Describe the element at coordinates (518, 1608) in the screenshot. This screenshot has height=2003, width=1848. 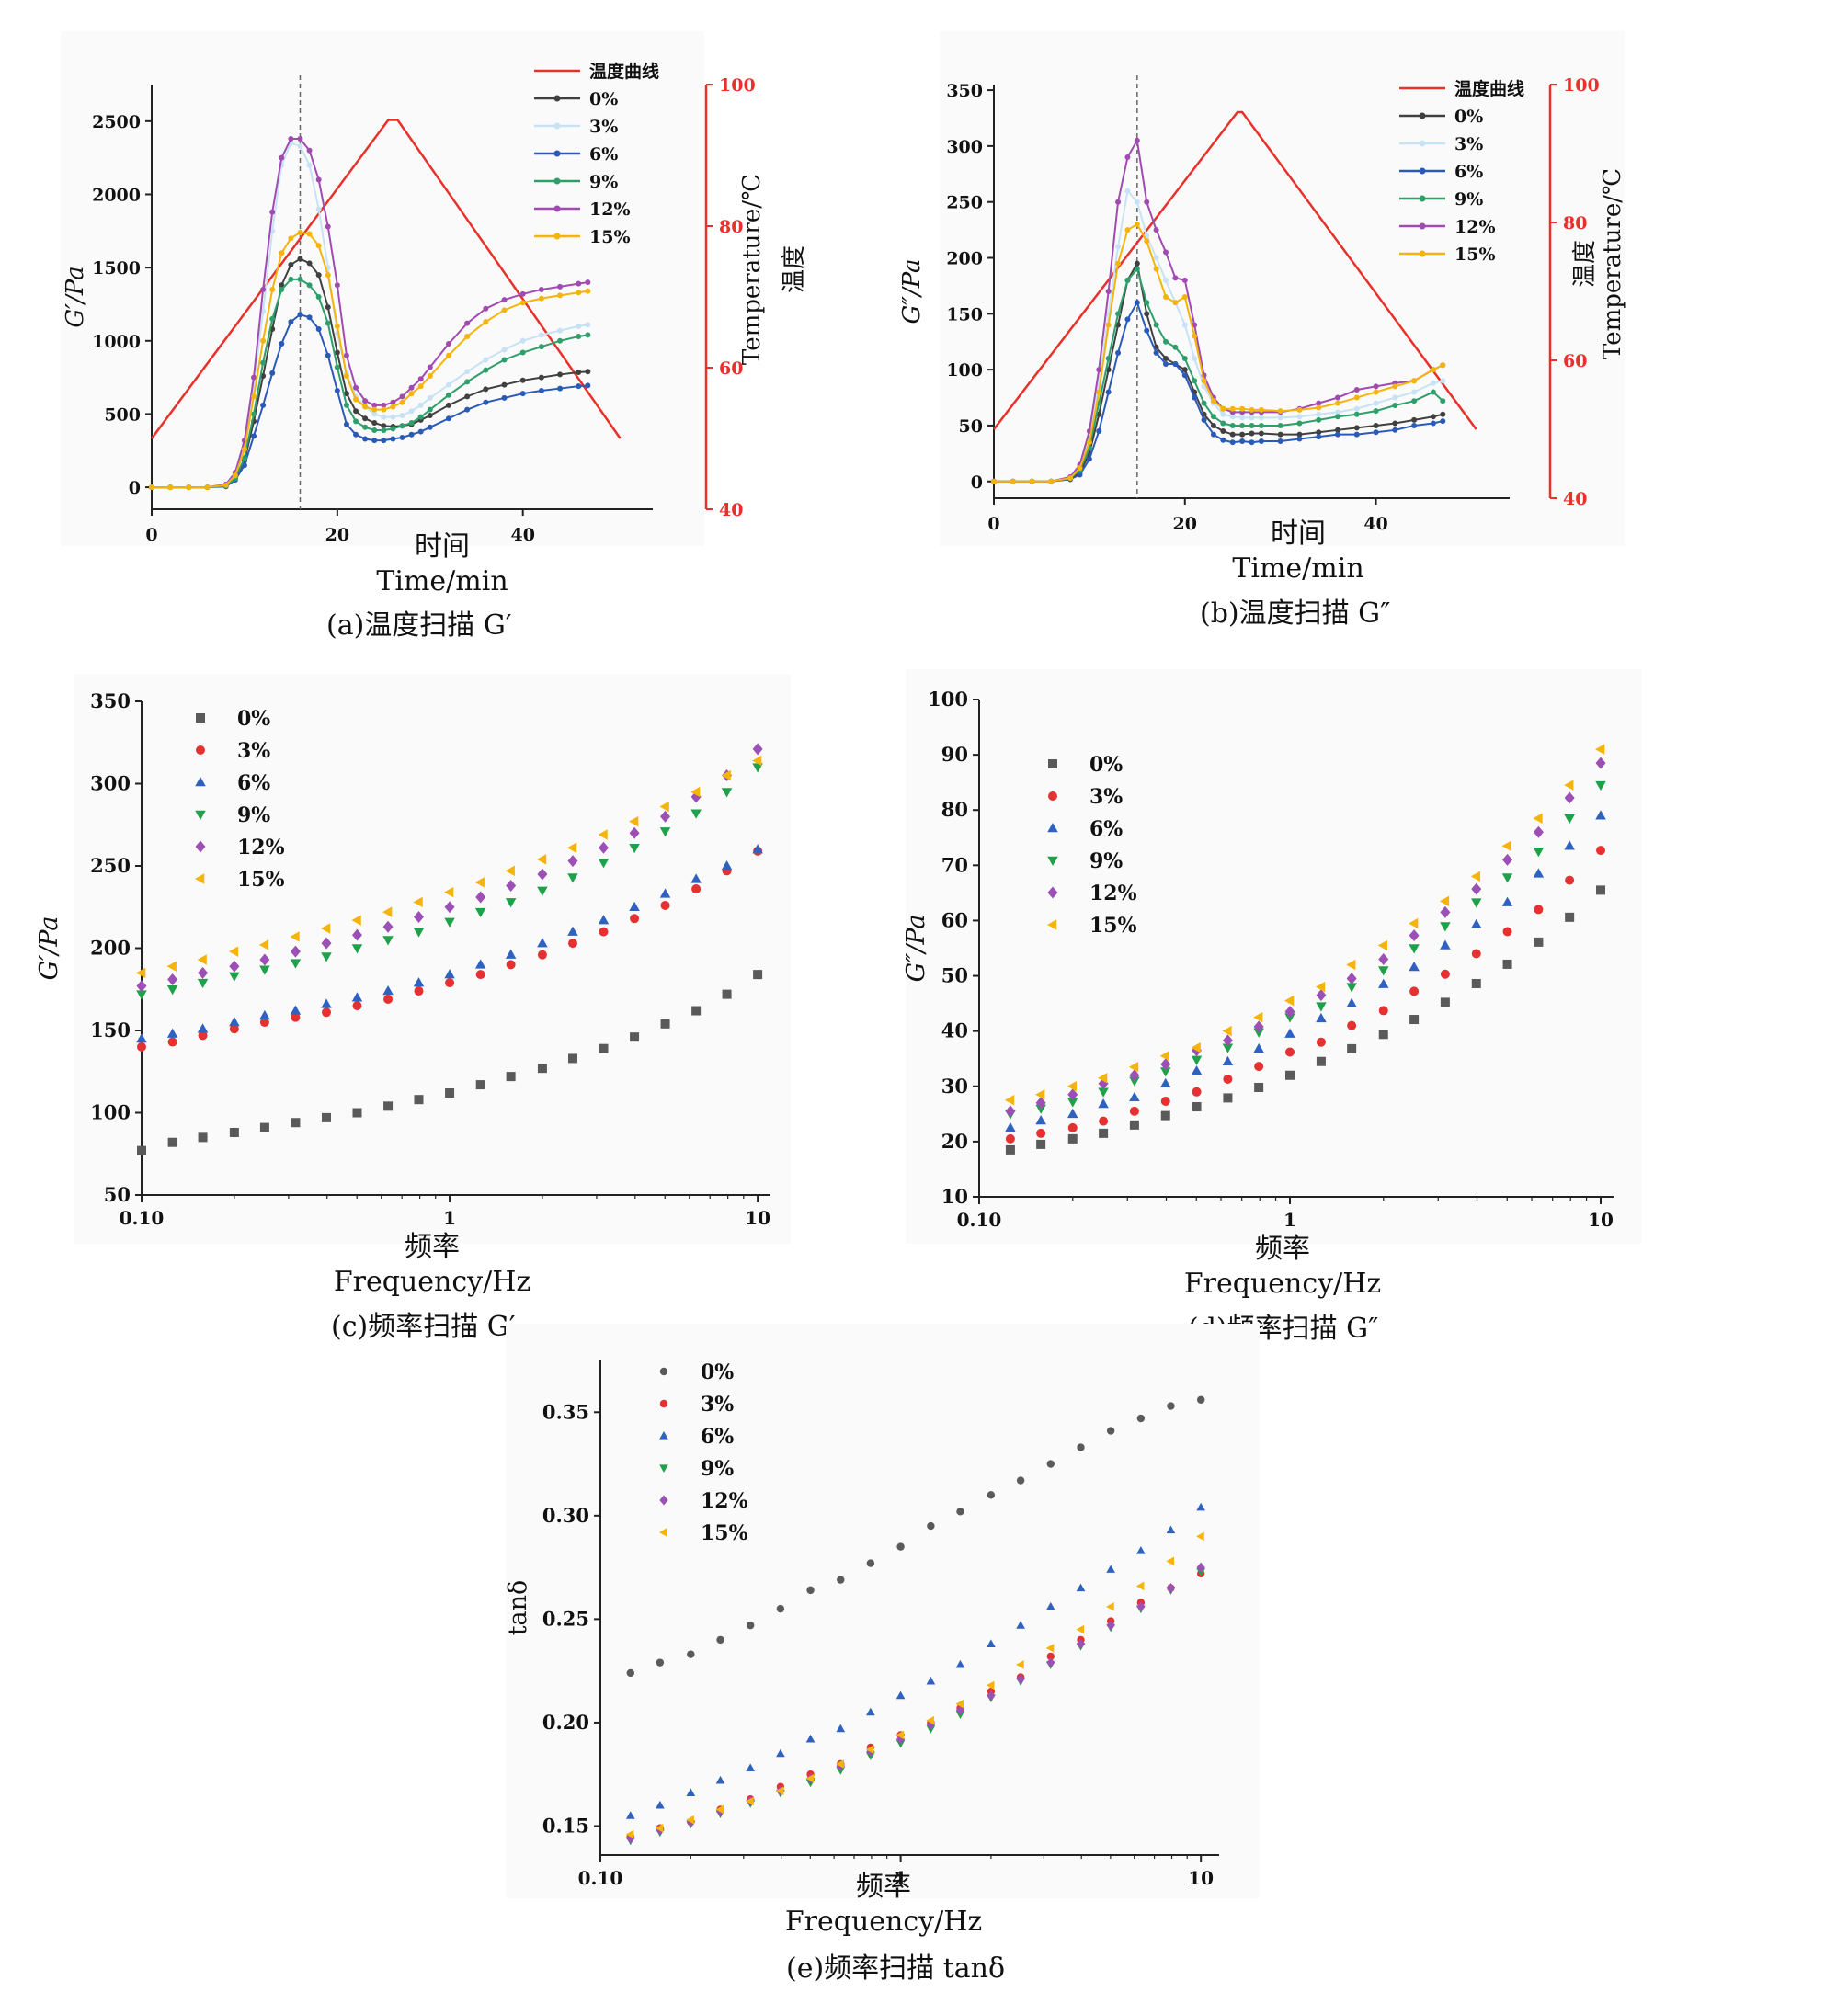
I see `y-axis-label: tanδ` at that location.